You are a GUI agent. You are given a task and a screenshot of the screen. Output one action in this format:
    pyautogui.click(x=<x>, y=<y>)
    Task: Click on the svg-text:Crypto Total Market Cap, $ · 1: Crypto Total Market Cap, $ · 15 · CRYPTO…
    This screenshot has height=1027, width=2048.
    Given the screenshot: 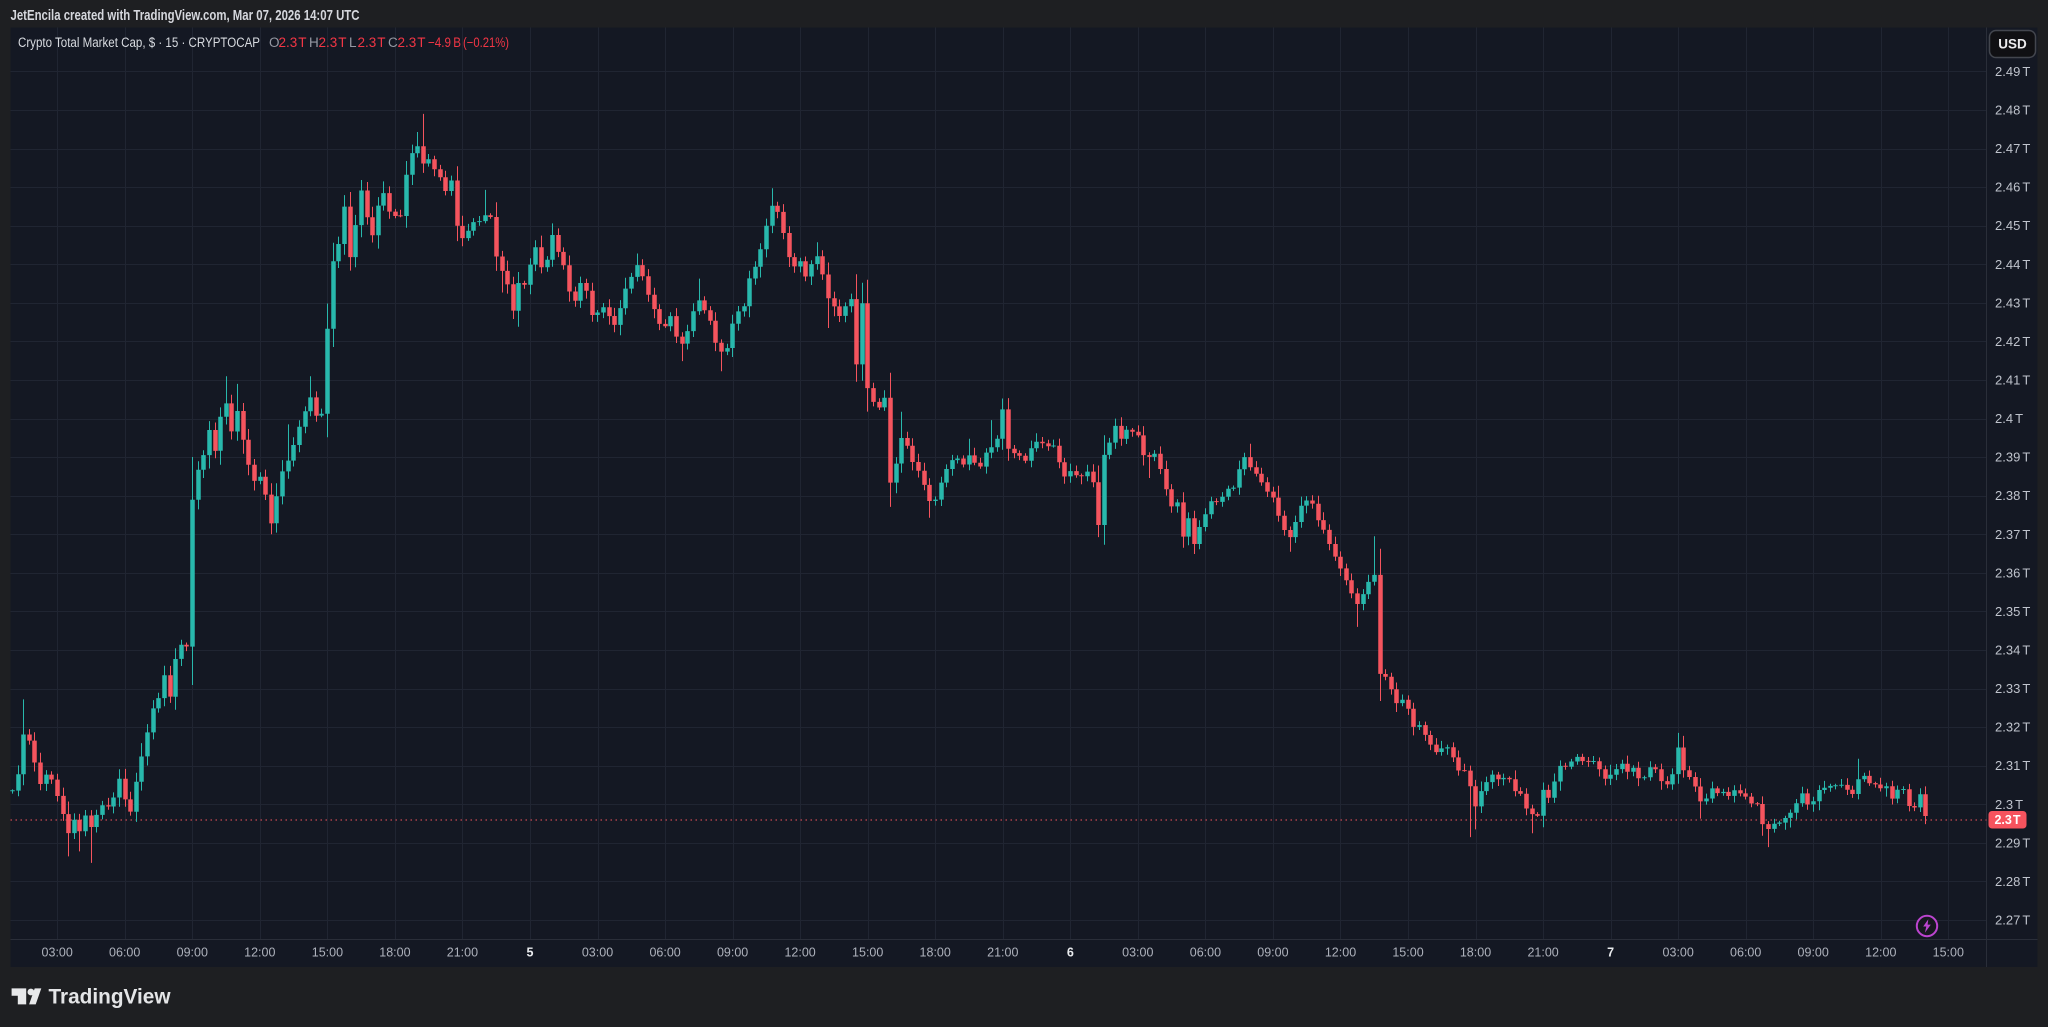 What is the action you would take?
    pyautogui.click(x=139, y=42)
    